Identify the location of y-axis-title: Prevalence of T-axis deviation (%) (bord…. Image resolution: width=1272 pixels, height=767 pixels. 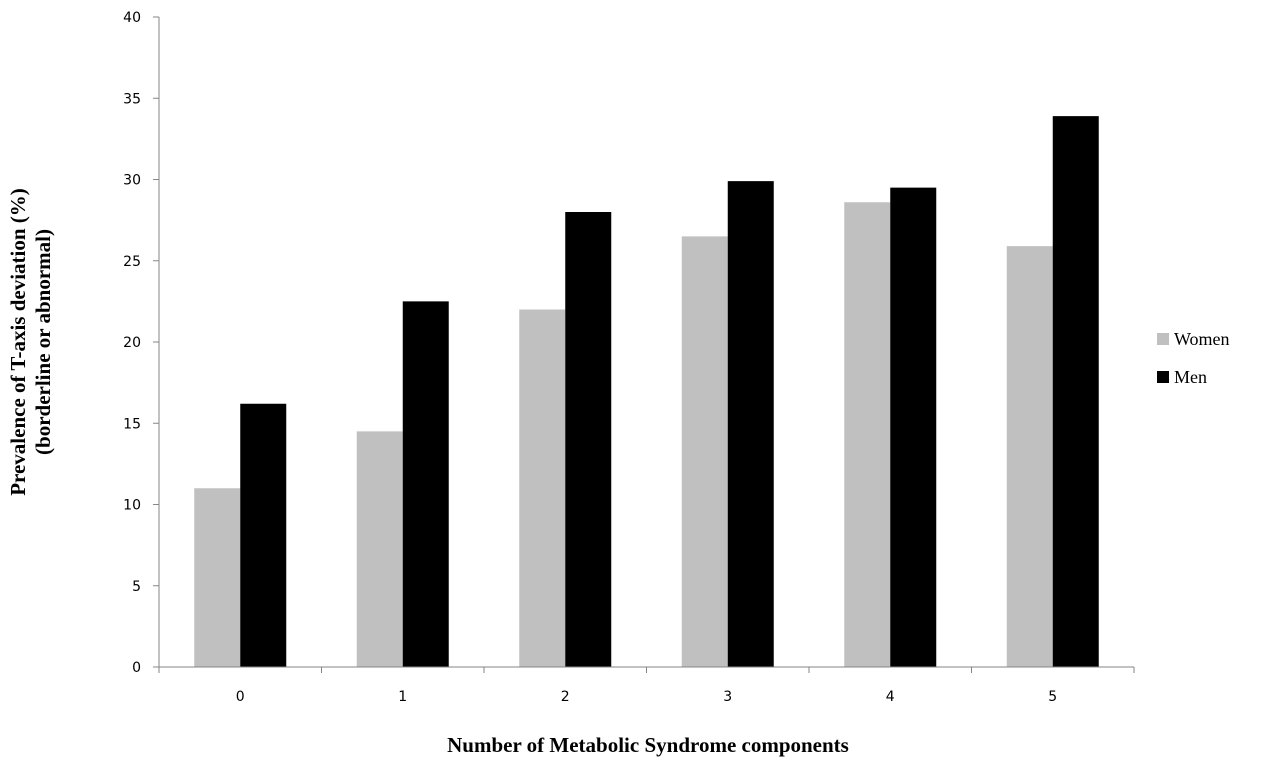
(30, 342).